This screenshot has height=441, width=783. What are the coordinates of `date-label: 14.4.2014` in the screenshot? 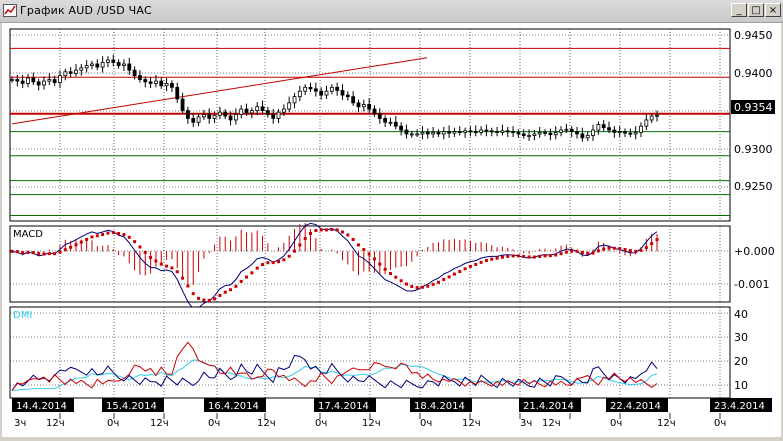 It's located at (41, 406).